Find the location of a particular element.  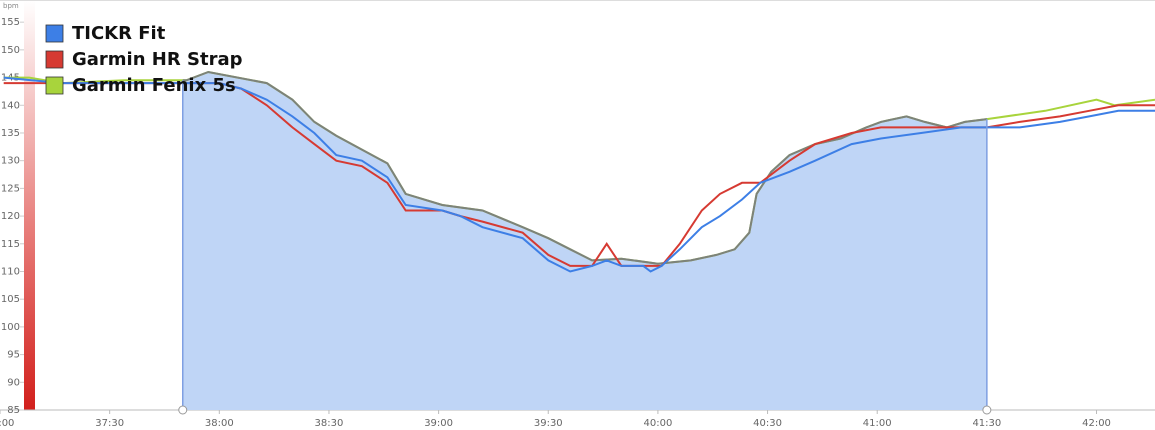

x-tick-label: 38:30 is located at coordinates (329, 423).